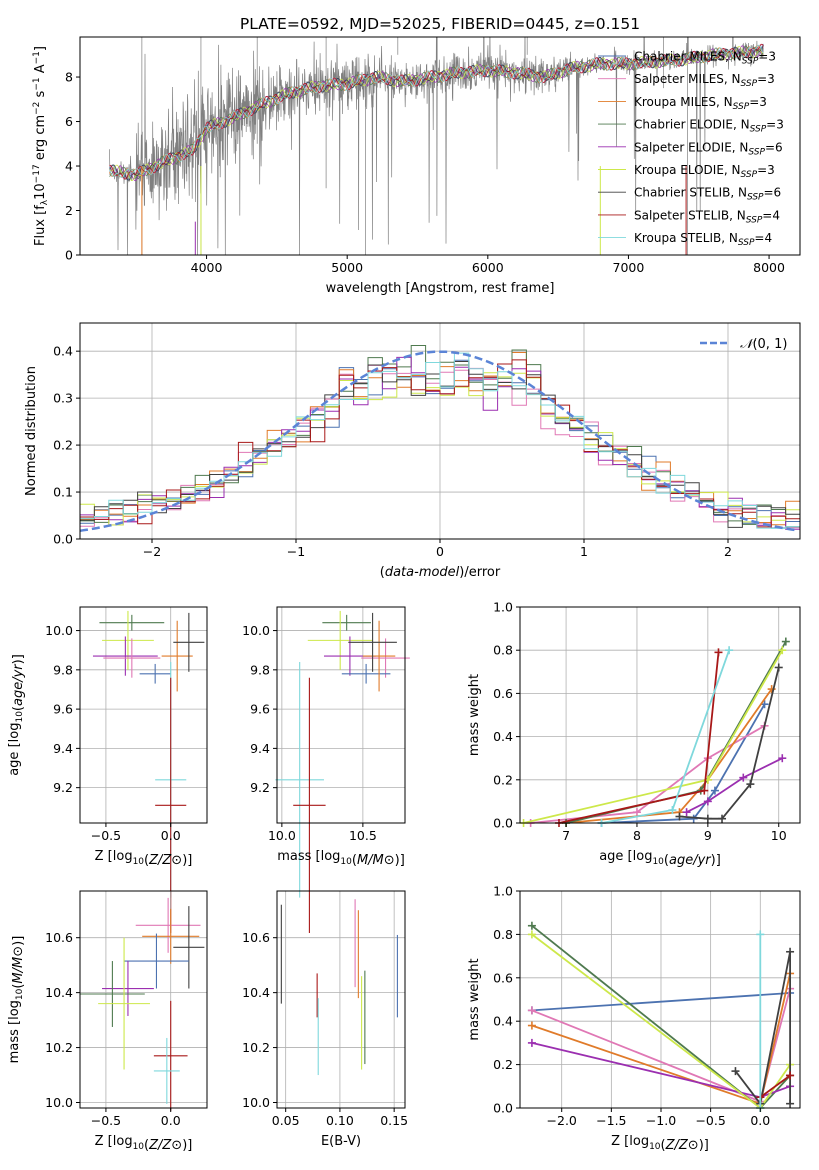 This screenshot has width=819, height=1170. What do you see at coordinates (286, 1120) in the screenshot?
I see `x-tick-label: 0.05` at bounding box center [286, 1120].